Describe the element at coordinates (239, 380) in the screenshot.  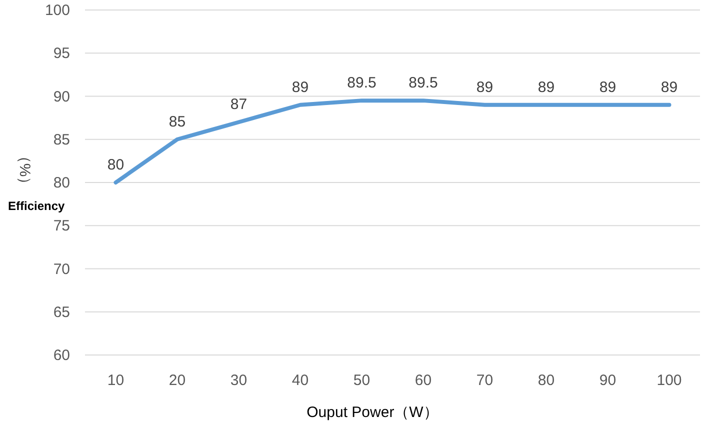
I see `x-tick-label: 30` at that location.